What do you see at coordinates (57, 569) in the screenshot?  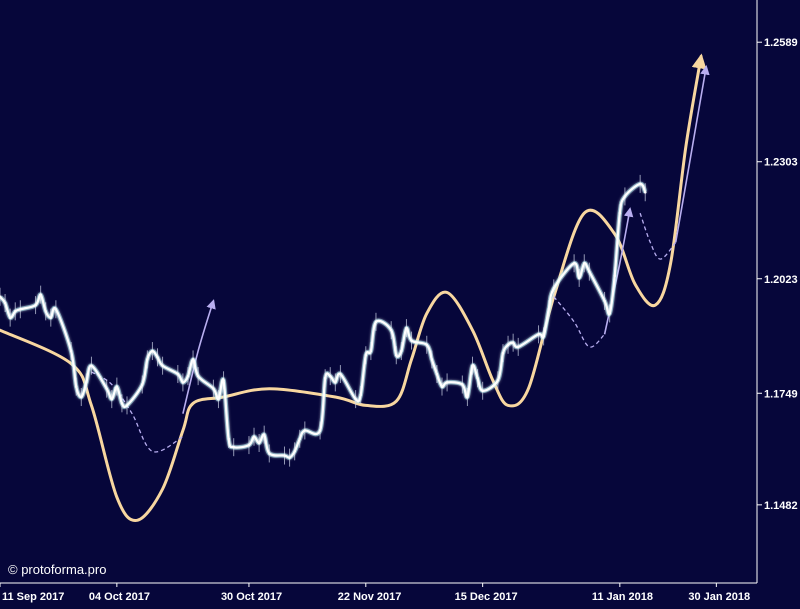 I see `watermark: © protoforma.pro` at bounding box center [57, 569].